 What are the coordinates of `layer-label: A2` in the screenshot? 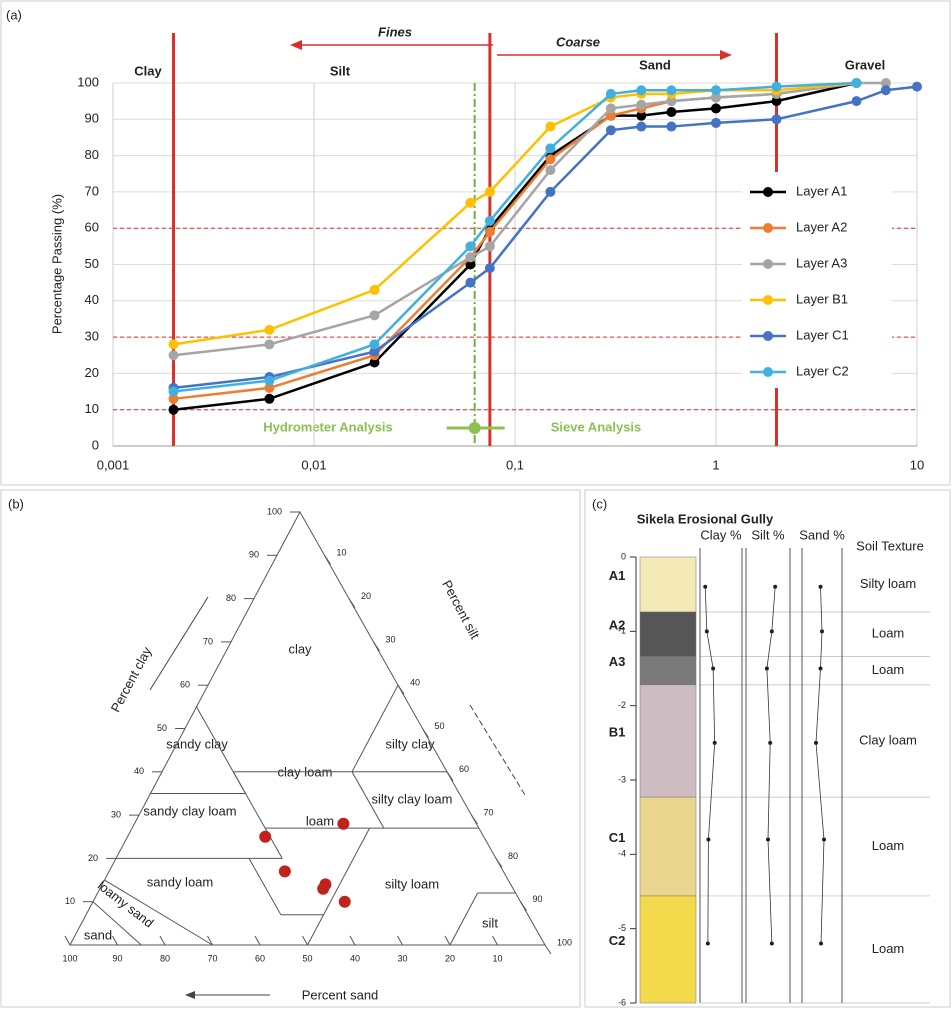 It's located at (617, 625).